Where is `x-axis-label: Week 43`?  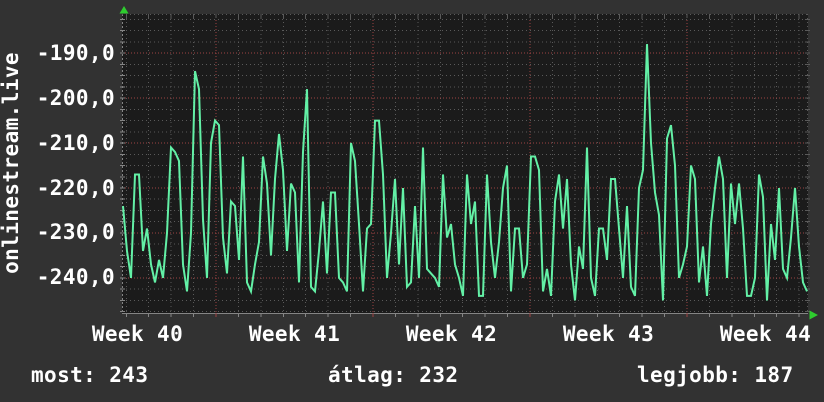 x-axis-label: Week 43 is located at coordinates (608, 334).